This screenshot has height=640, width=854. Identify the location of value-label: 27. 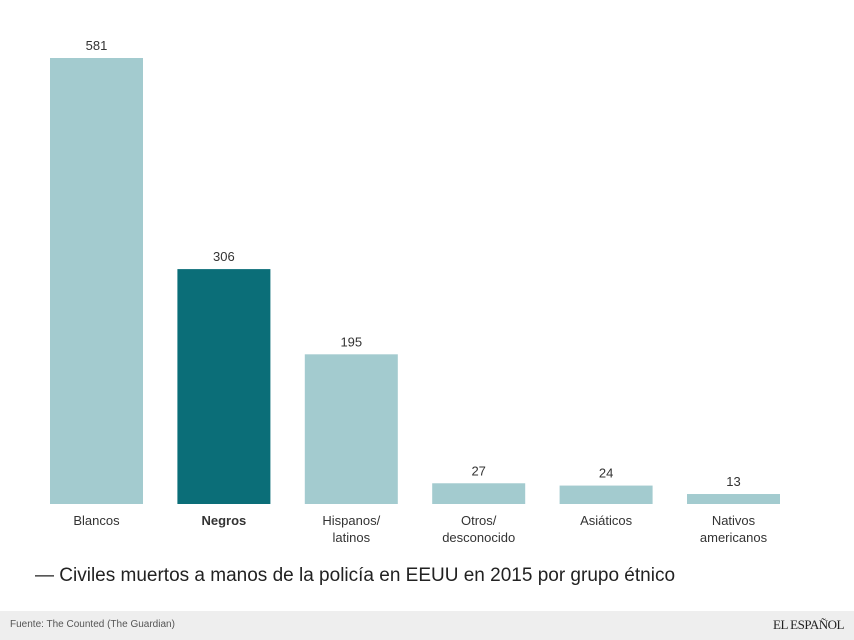
(478, 470).